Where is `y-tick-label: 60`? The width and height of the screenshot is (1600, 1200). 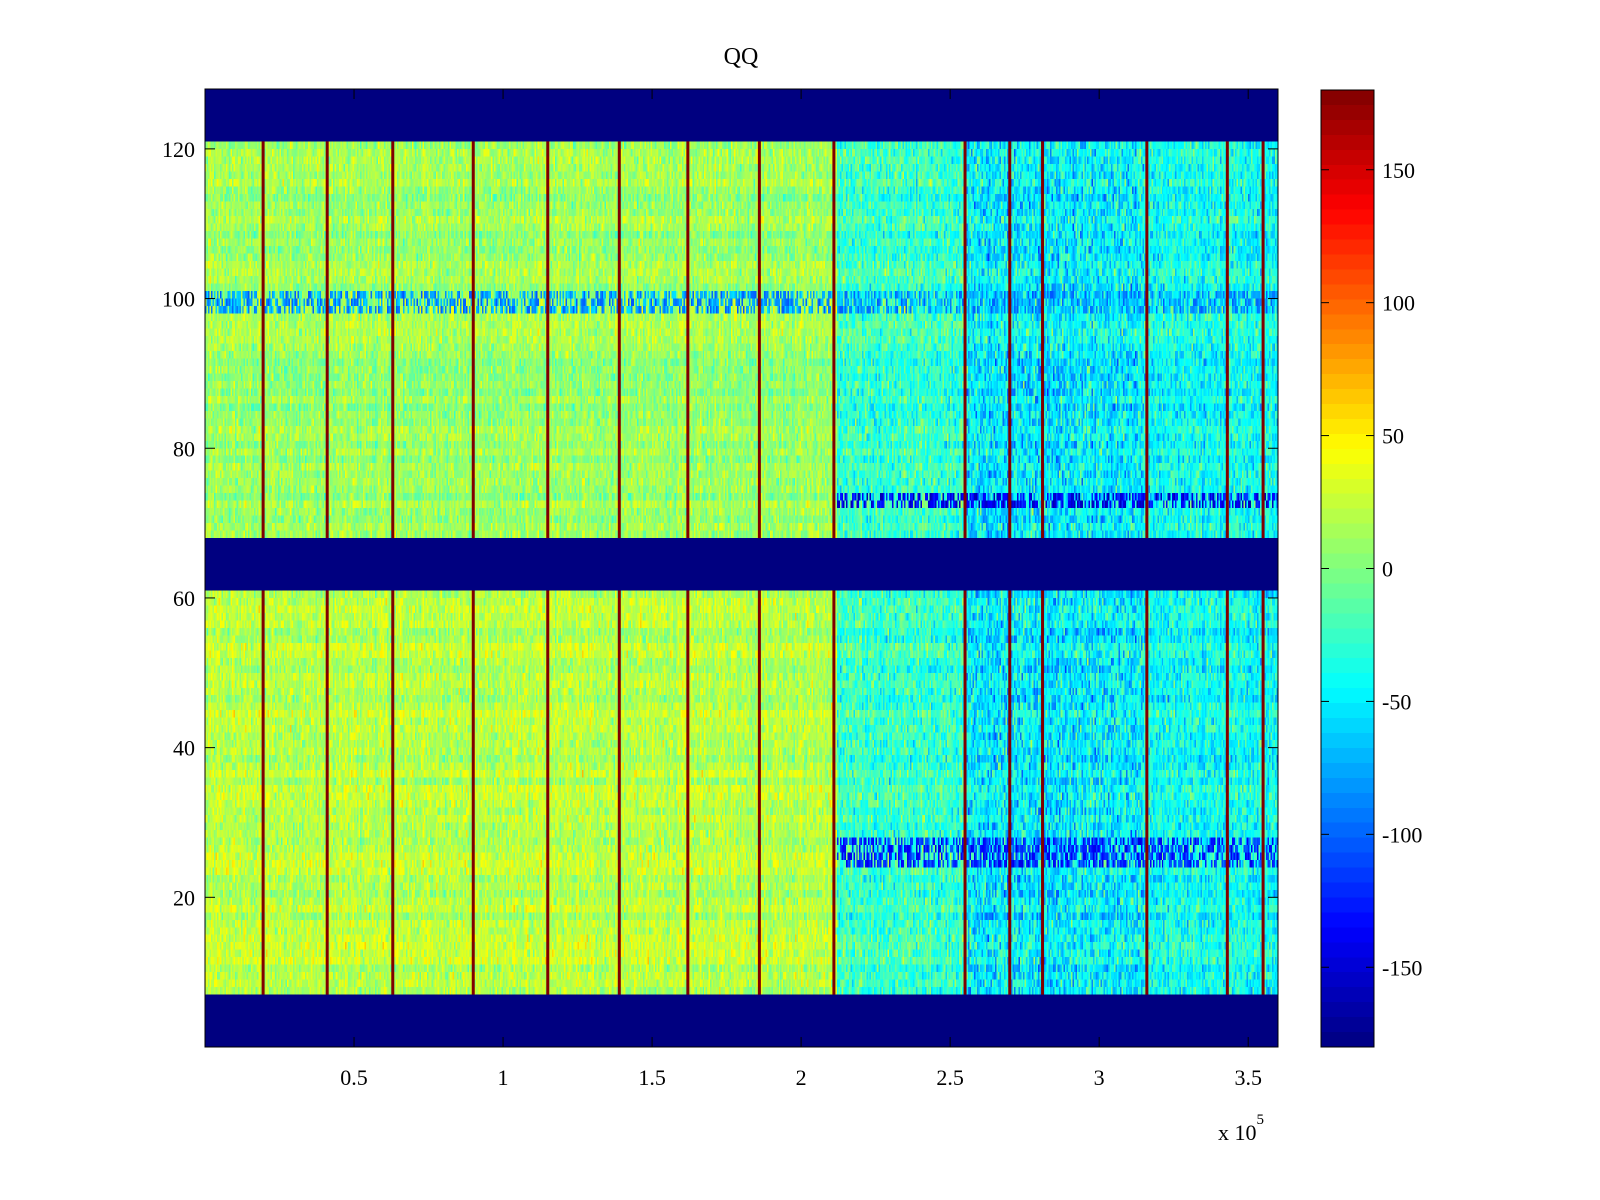 y-tick-label: 60 is located at coordinates (184, 598).